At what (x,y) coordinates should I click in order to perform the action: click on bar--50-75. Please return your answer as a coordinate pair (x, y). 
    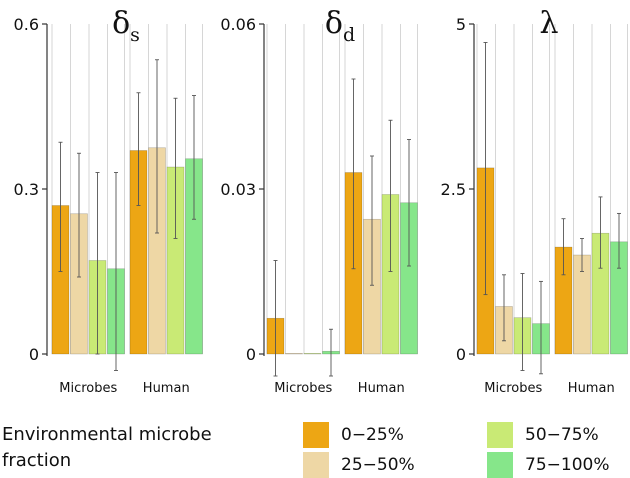
    Looking at the image, I should click on (312, 354).